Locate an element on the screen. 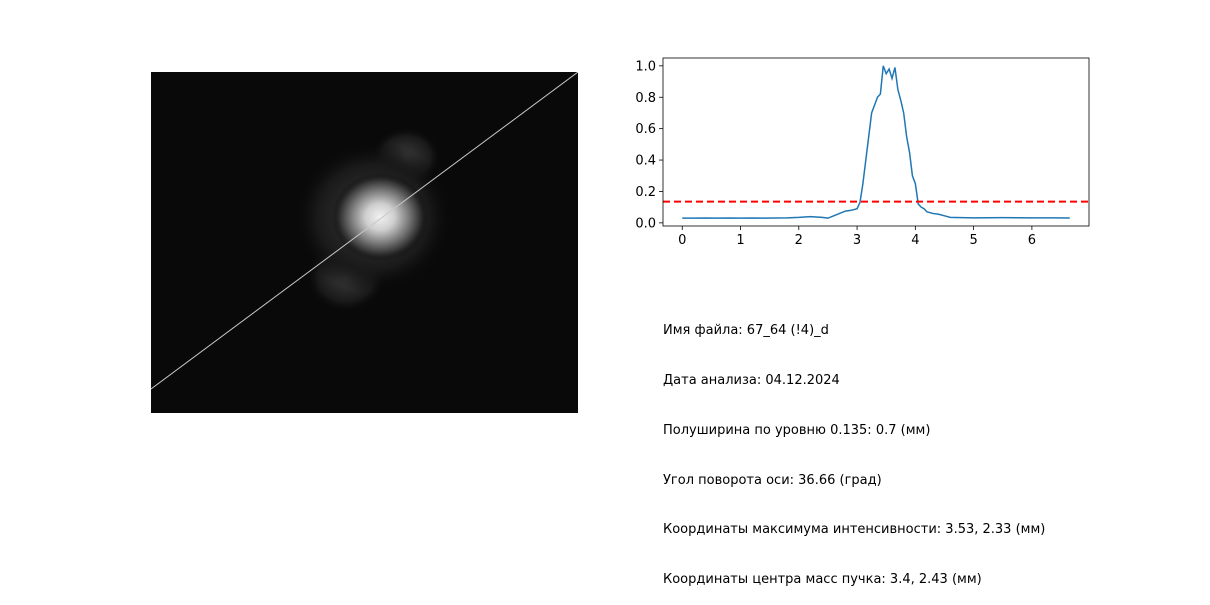 The image size is (1210, 605). x-tick-label: 5 is located at coordinates (973, 240).